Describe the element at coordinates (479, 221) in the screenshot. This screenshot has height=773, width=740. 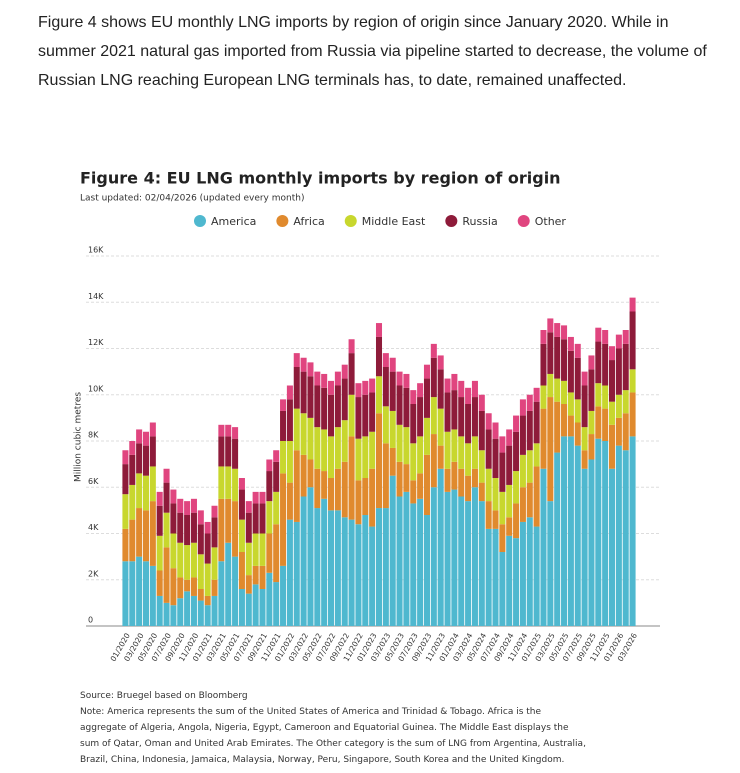
I see `legend-label: Russia` at that location.